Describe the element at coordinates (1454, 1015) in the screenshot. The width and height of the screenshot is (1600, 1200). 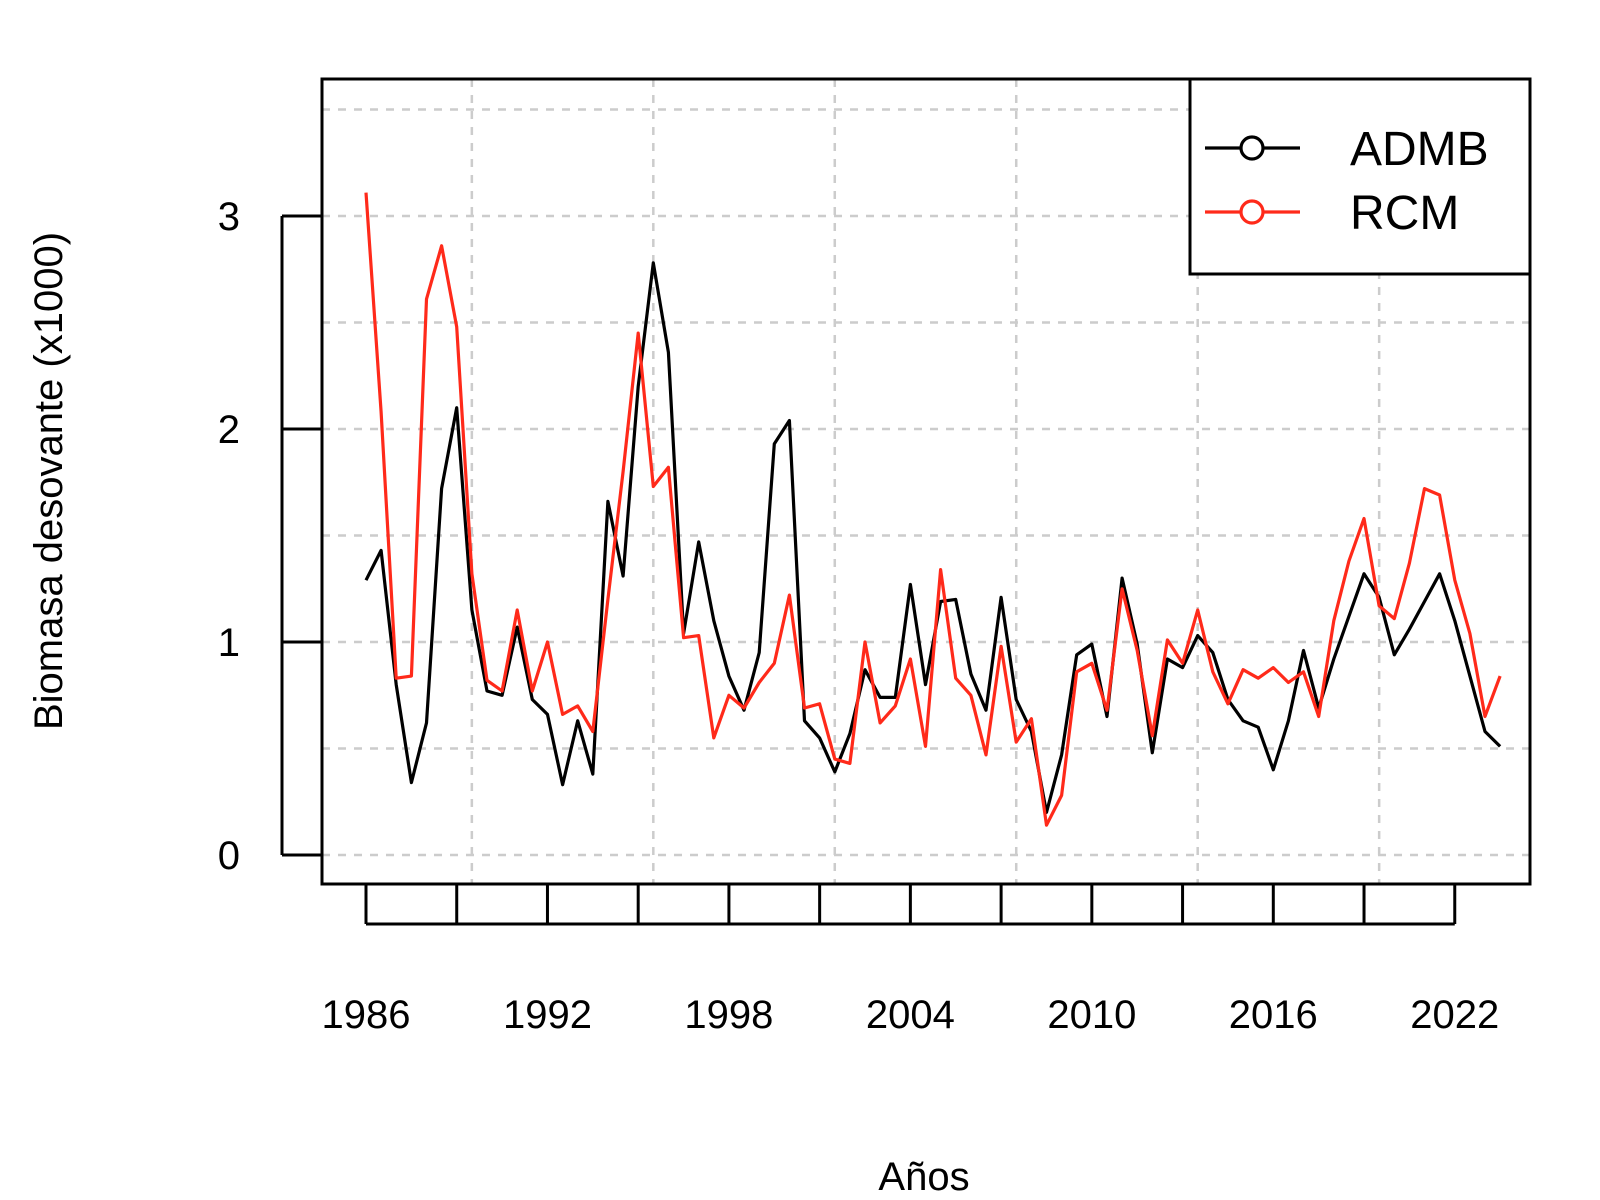
I see `x-tick-label: 2022` at that location.